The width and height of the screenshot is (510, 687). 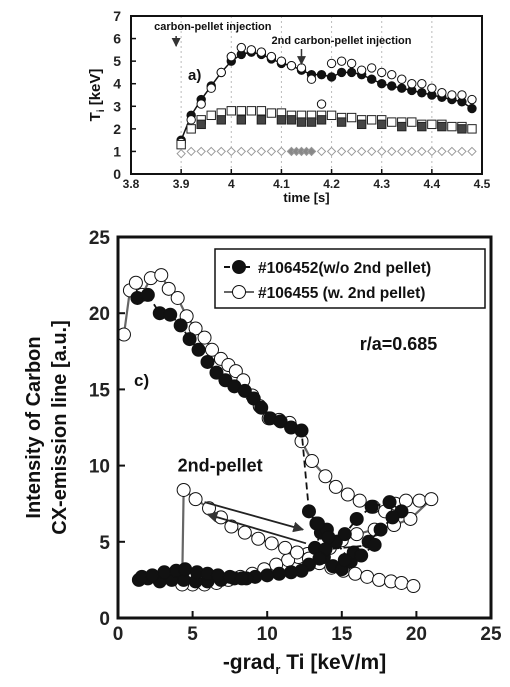 What do you see at coordinates (281, 184) in the screenshot?
I see `panel-a-x-tick-label: 4.1` at bounding box center [281, 184].